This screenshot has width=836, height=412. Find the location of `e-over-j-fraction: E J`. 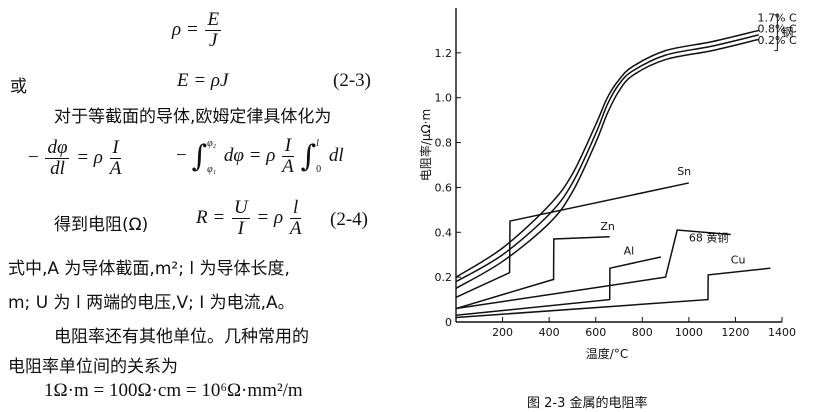

e-over-j-fraction: E J is located at coordinates (213, 30).